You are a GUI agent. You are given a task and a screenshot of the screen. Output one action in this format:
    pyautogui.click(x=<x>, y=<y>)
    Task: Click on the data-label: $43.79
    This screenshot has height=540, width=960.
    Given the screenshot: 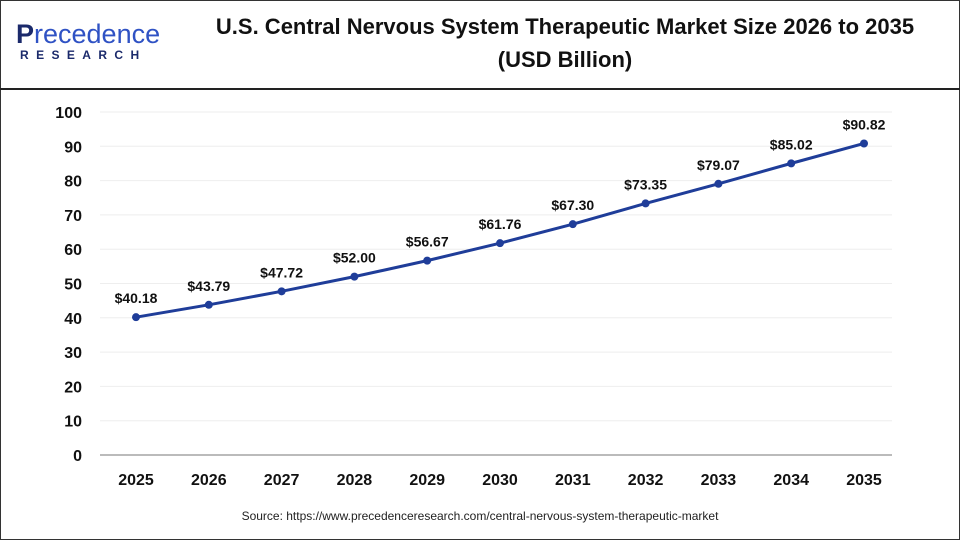 What is the action you would take?
    pyautogui.click(x=208, y=286)
    